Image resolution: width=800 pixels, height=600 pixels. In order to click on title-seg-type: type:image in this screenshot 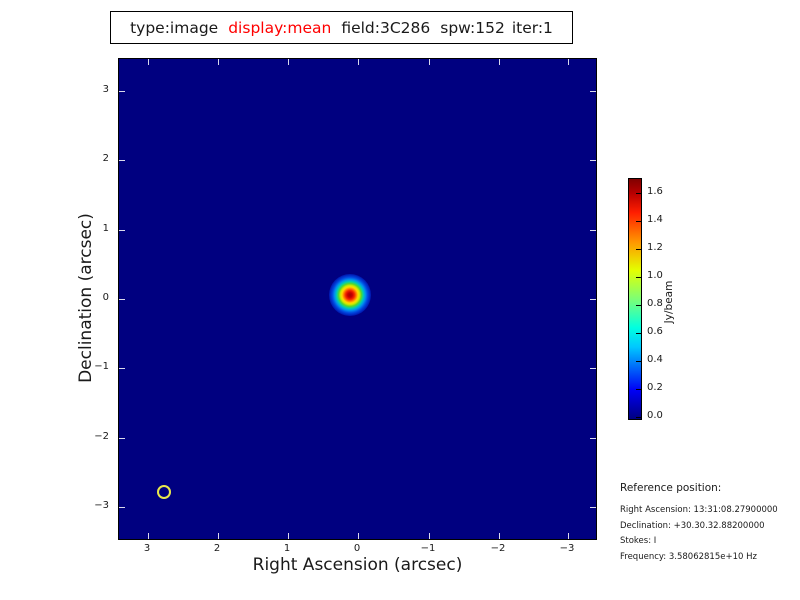, I will do `click(174, 27)`.